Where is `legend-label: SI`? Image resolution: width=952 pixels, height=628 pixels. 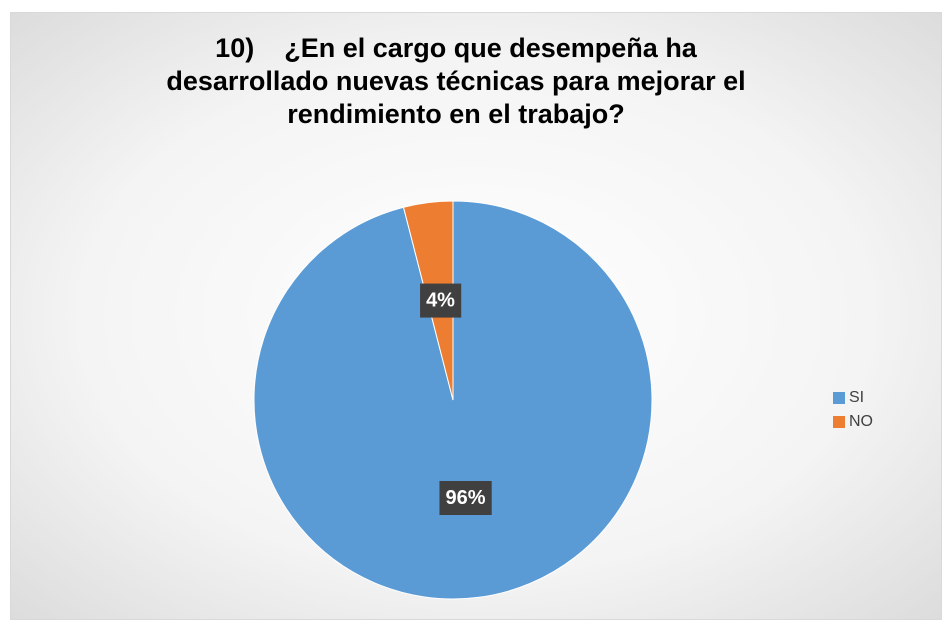
legend-label: SI is located at coordinates (856, 397).